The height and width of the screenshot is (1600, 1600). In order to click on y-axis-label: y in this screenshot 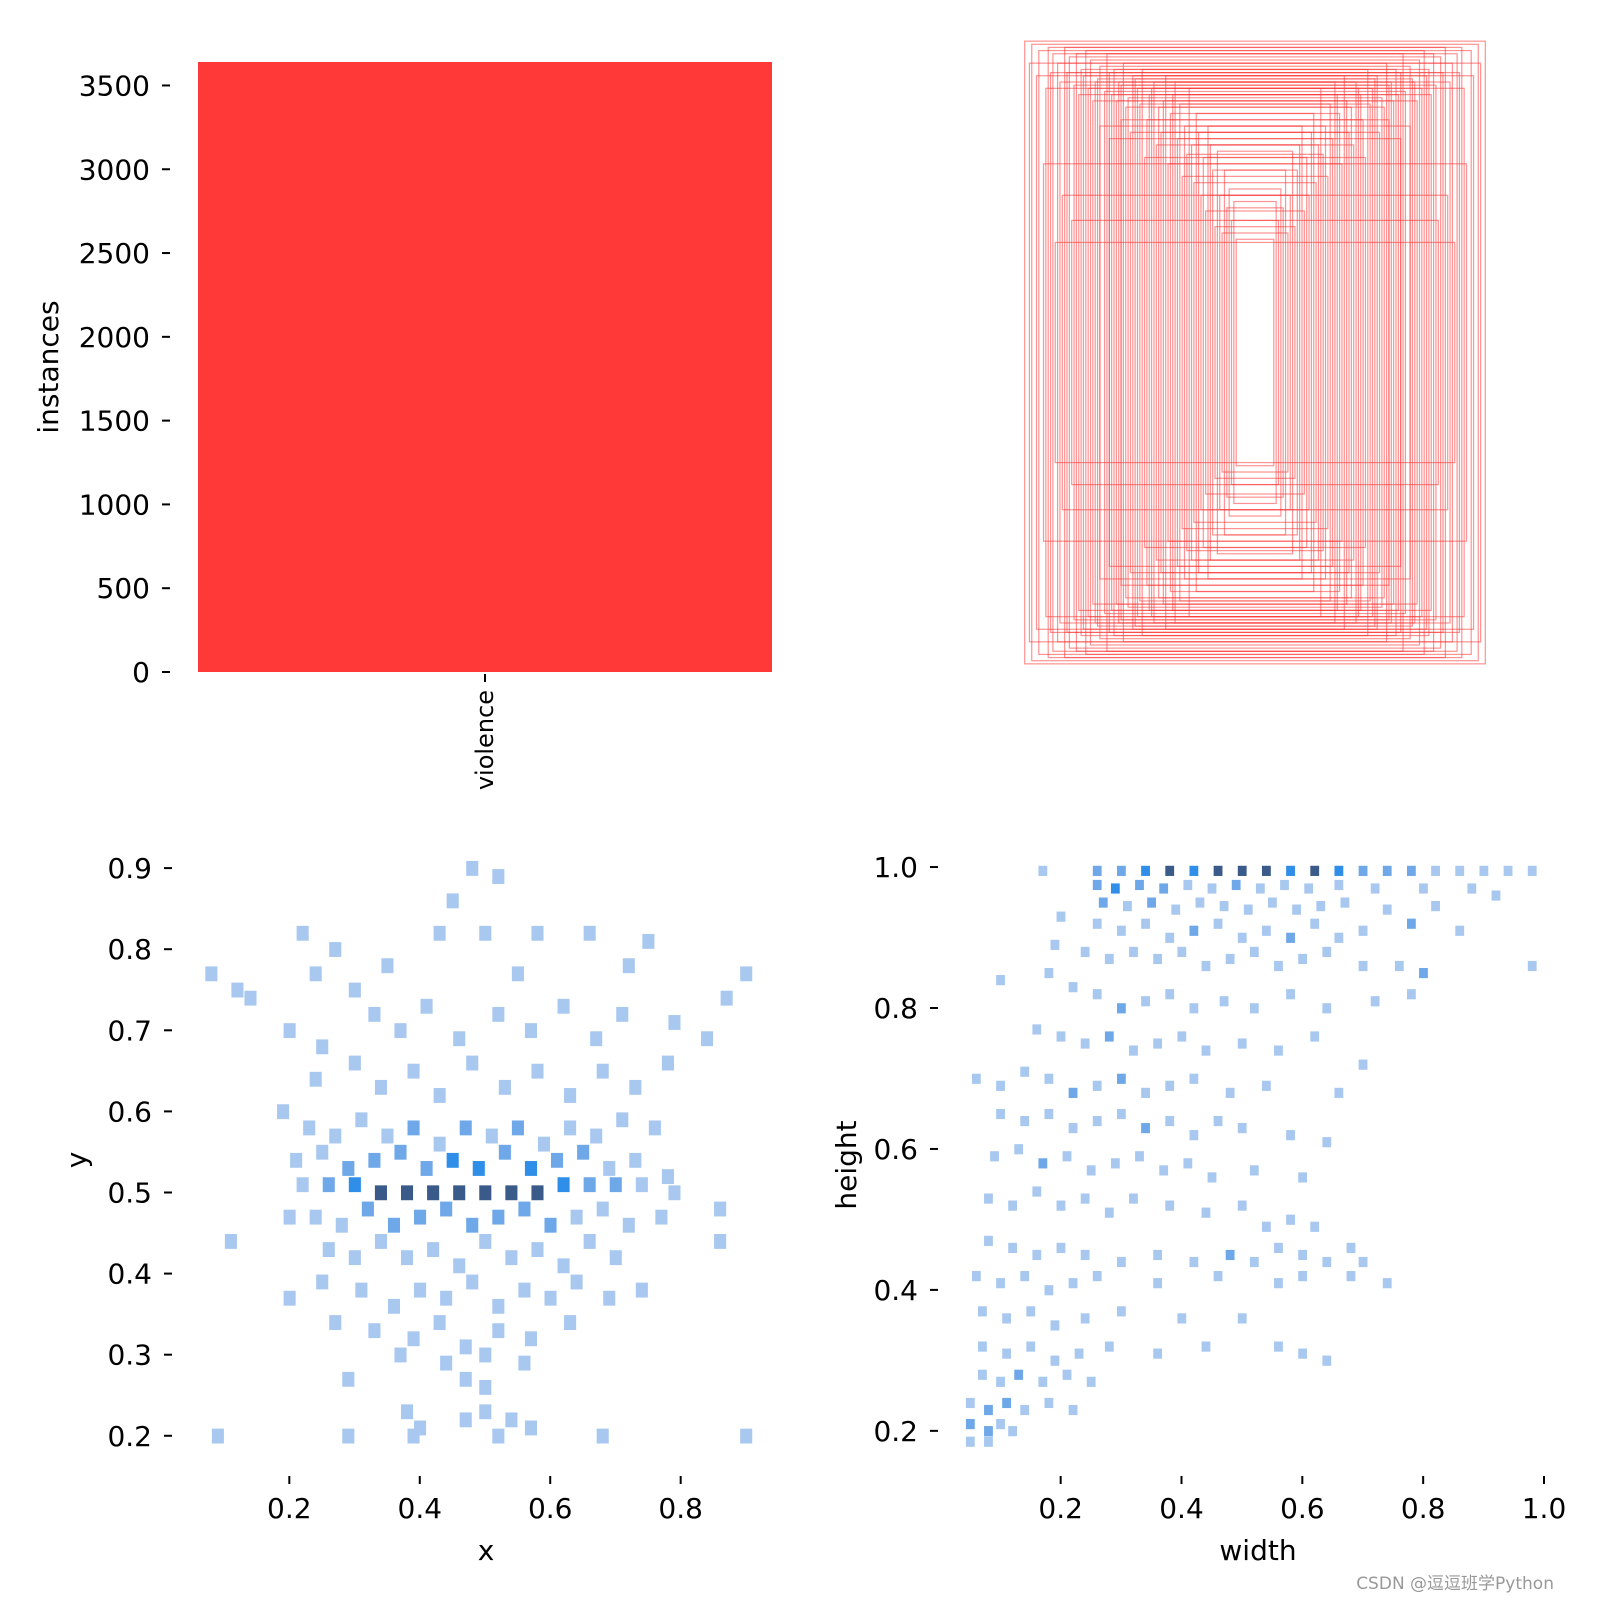, I will do `click(76, 1160)`.